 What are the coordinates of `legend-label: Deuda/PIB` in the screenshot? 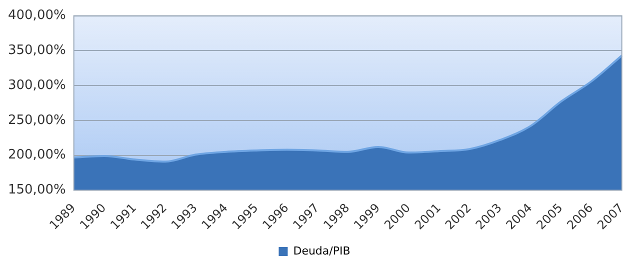 It's located at (321, 251).